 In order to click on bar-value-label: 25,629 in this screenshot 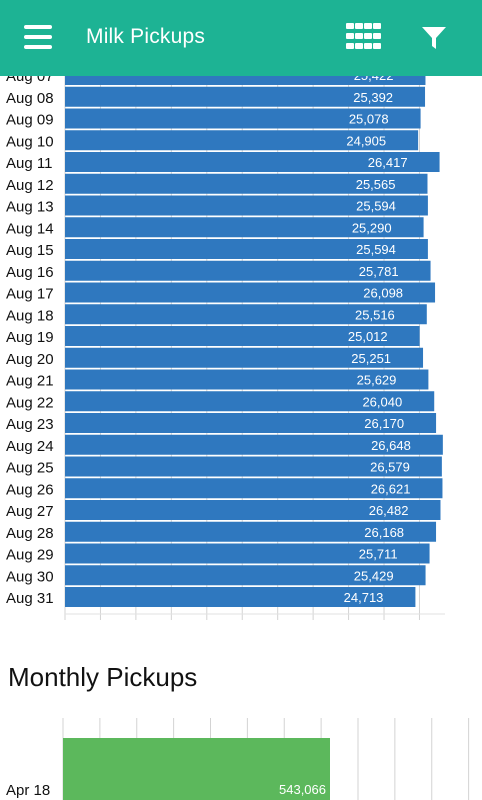, I will do `click(377, 380)`.